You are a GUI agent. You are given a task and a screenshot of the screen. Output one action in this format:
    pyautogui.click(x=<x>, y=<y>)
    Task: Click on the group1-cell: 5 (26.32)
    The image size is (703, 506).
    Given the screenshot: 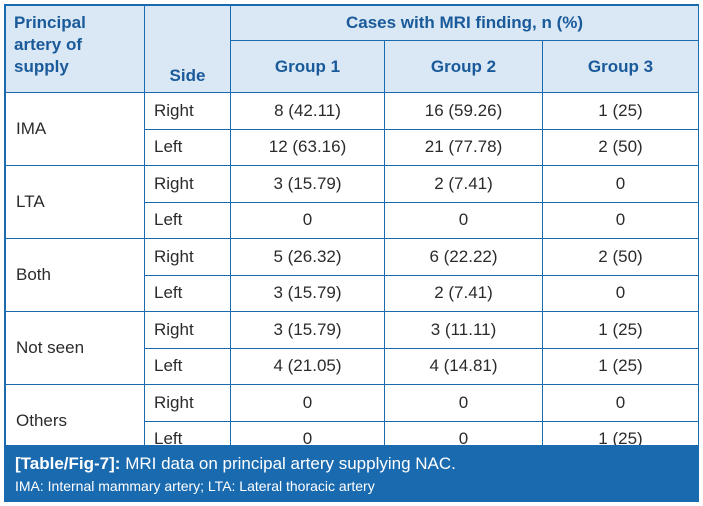 What is the action you would take?
    pyautogui.click(x=307, y=257)
    